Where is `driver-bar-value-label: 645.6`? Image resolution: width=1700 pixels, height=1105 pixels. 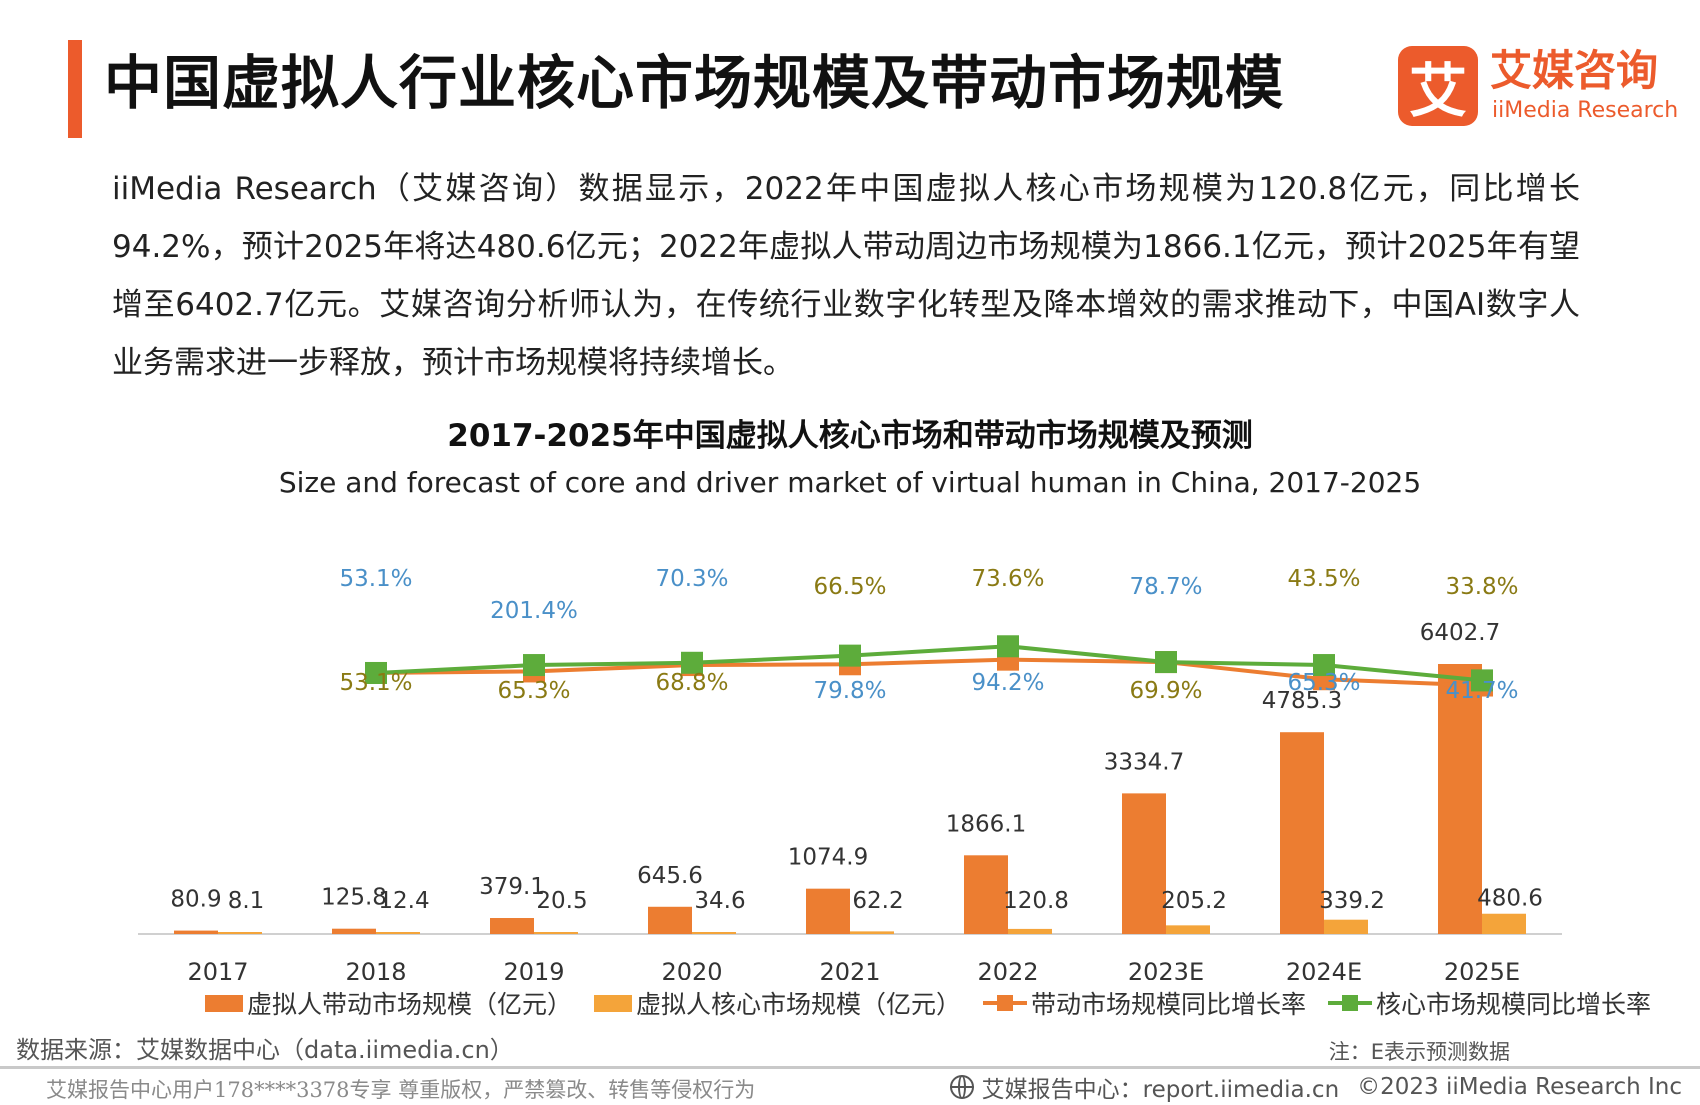
driver-bar-value-label: 645.6 is located at coordinates (670, 876).